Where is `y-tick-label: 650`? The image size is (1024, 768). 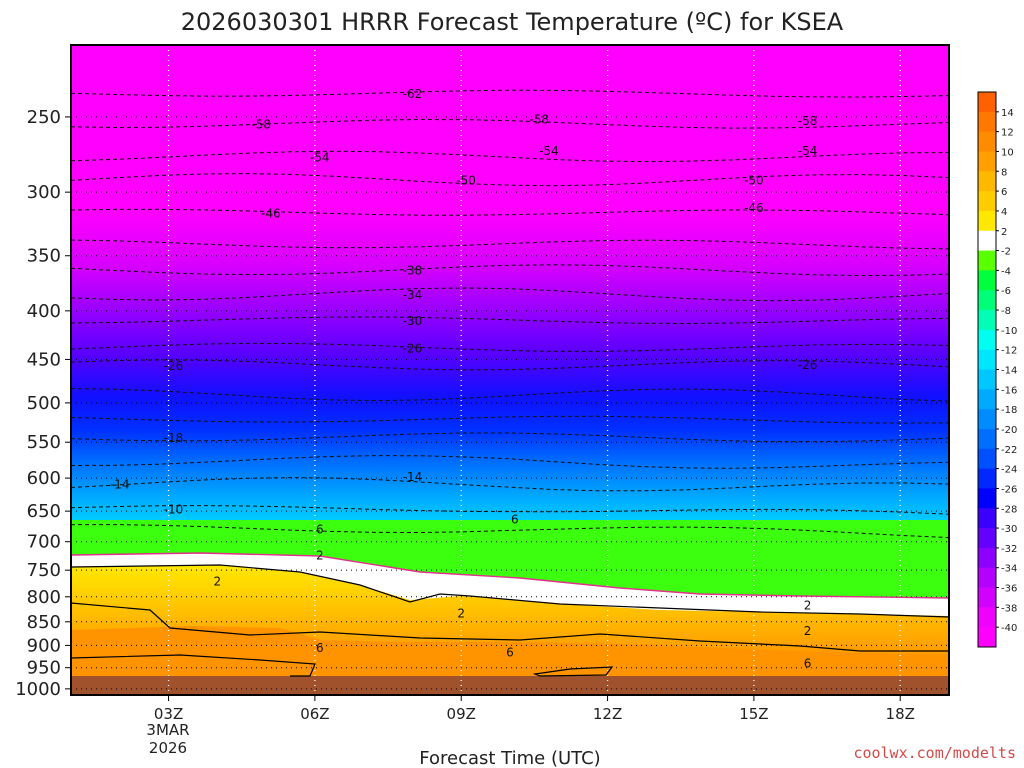
y-tick-label: 650 is located at coordinates (44, 511).